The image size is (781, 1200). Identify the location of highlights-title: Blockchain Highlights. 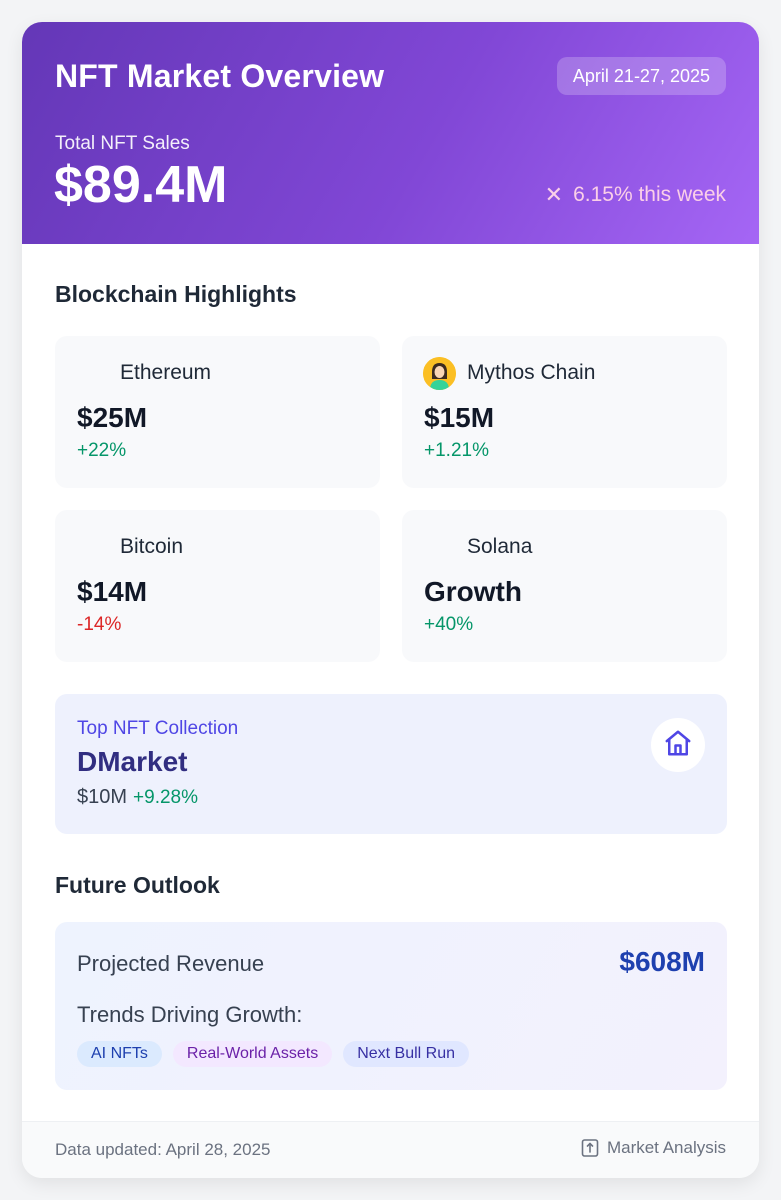
(176, 294).